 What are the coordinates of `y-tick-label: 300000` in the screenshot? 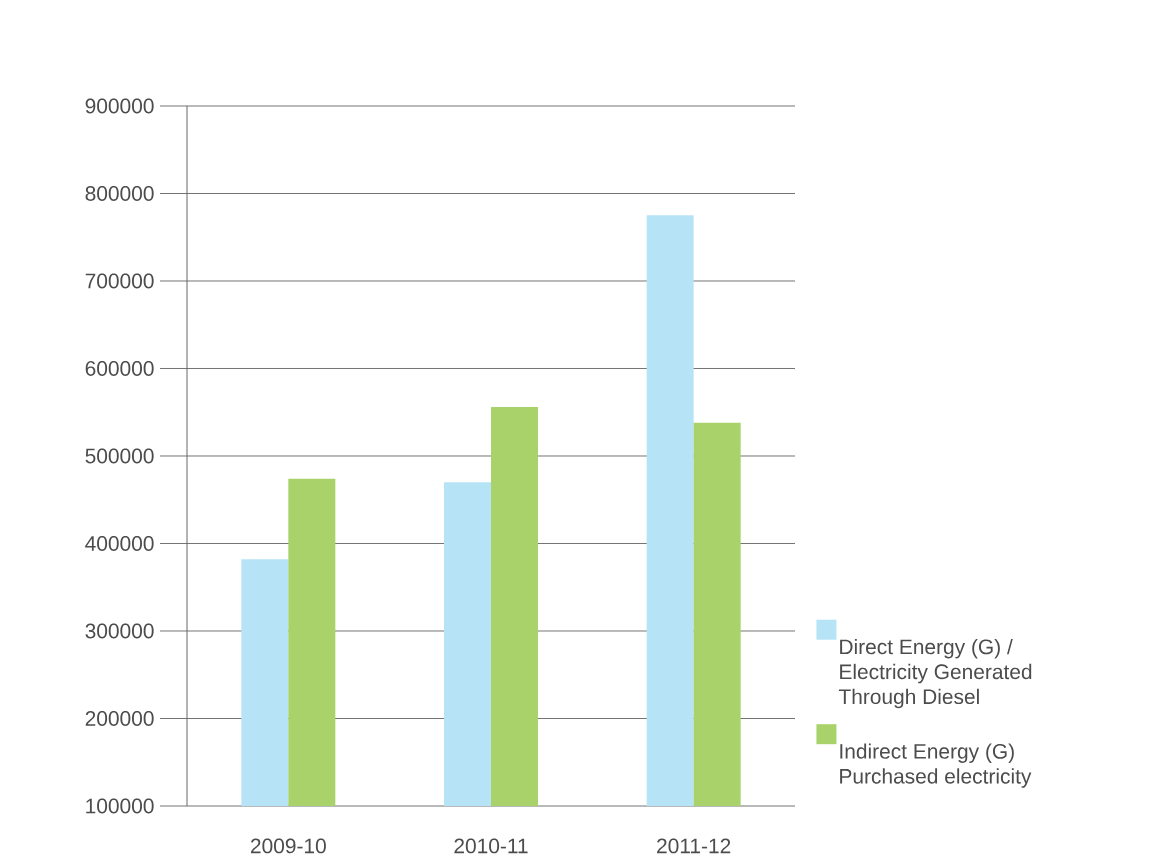 It's located at (119, 631).